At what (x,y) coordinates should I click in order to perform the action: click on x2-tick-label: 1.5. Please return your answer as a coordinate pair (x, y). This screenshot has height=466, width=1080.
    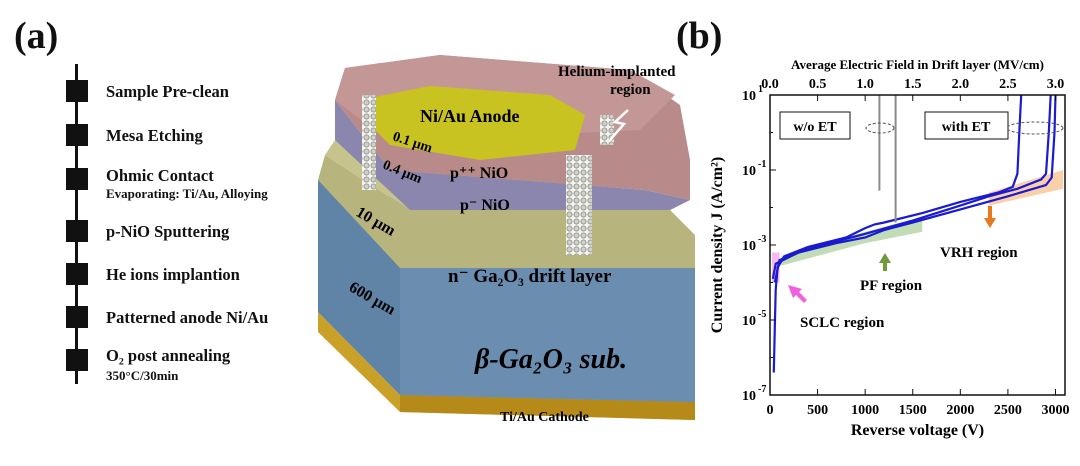
    Looking at the image, I should click on (913, 84).